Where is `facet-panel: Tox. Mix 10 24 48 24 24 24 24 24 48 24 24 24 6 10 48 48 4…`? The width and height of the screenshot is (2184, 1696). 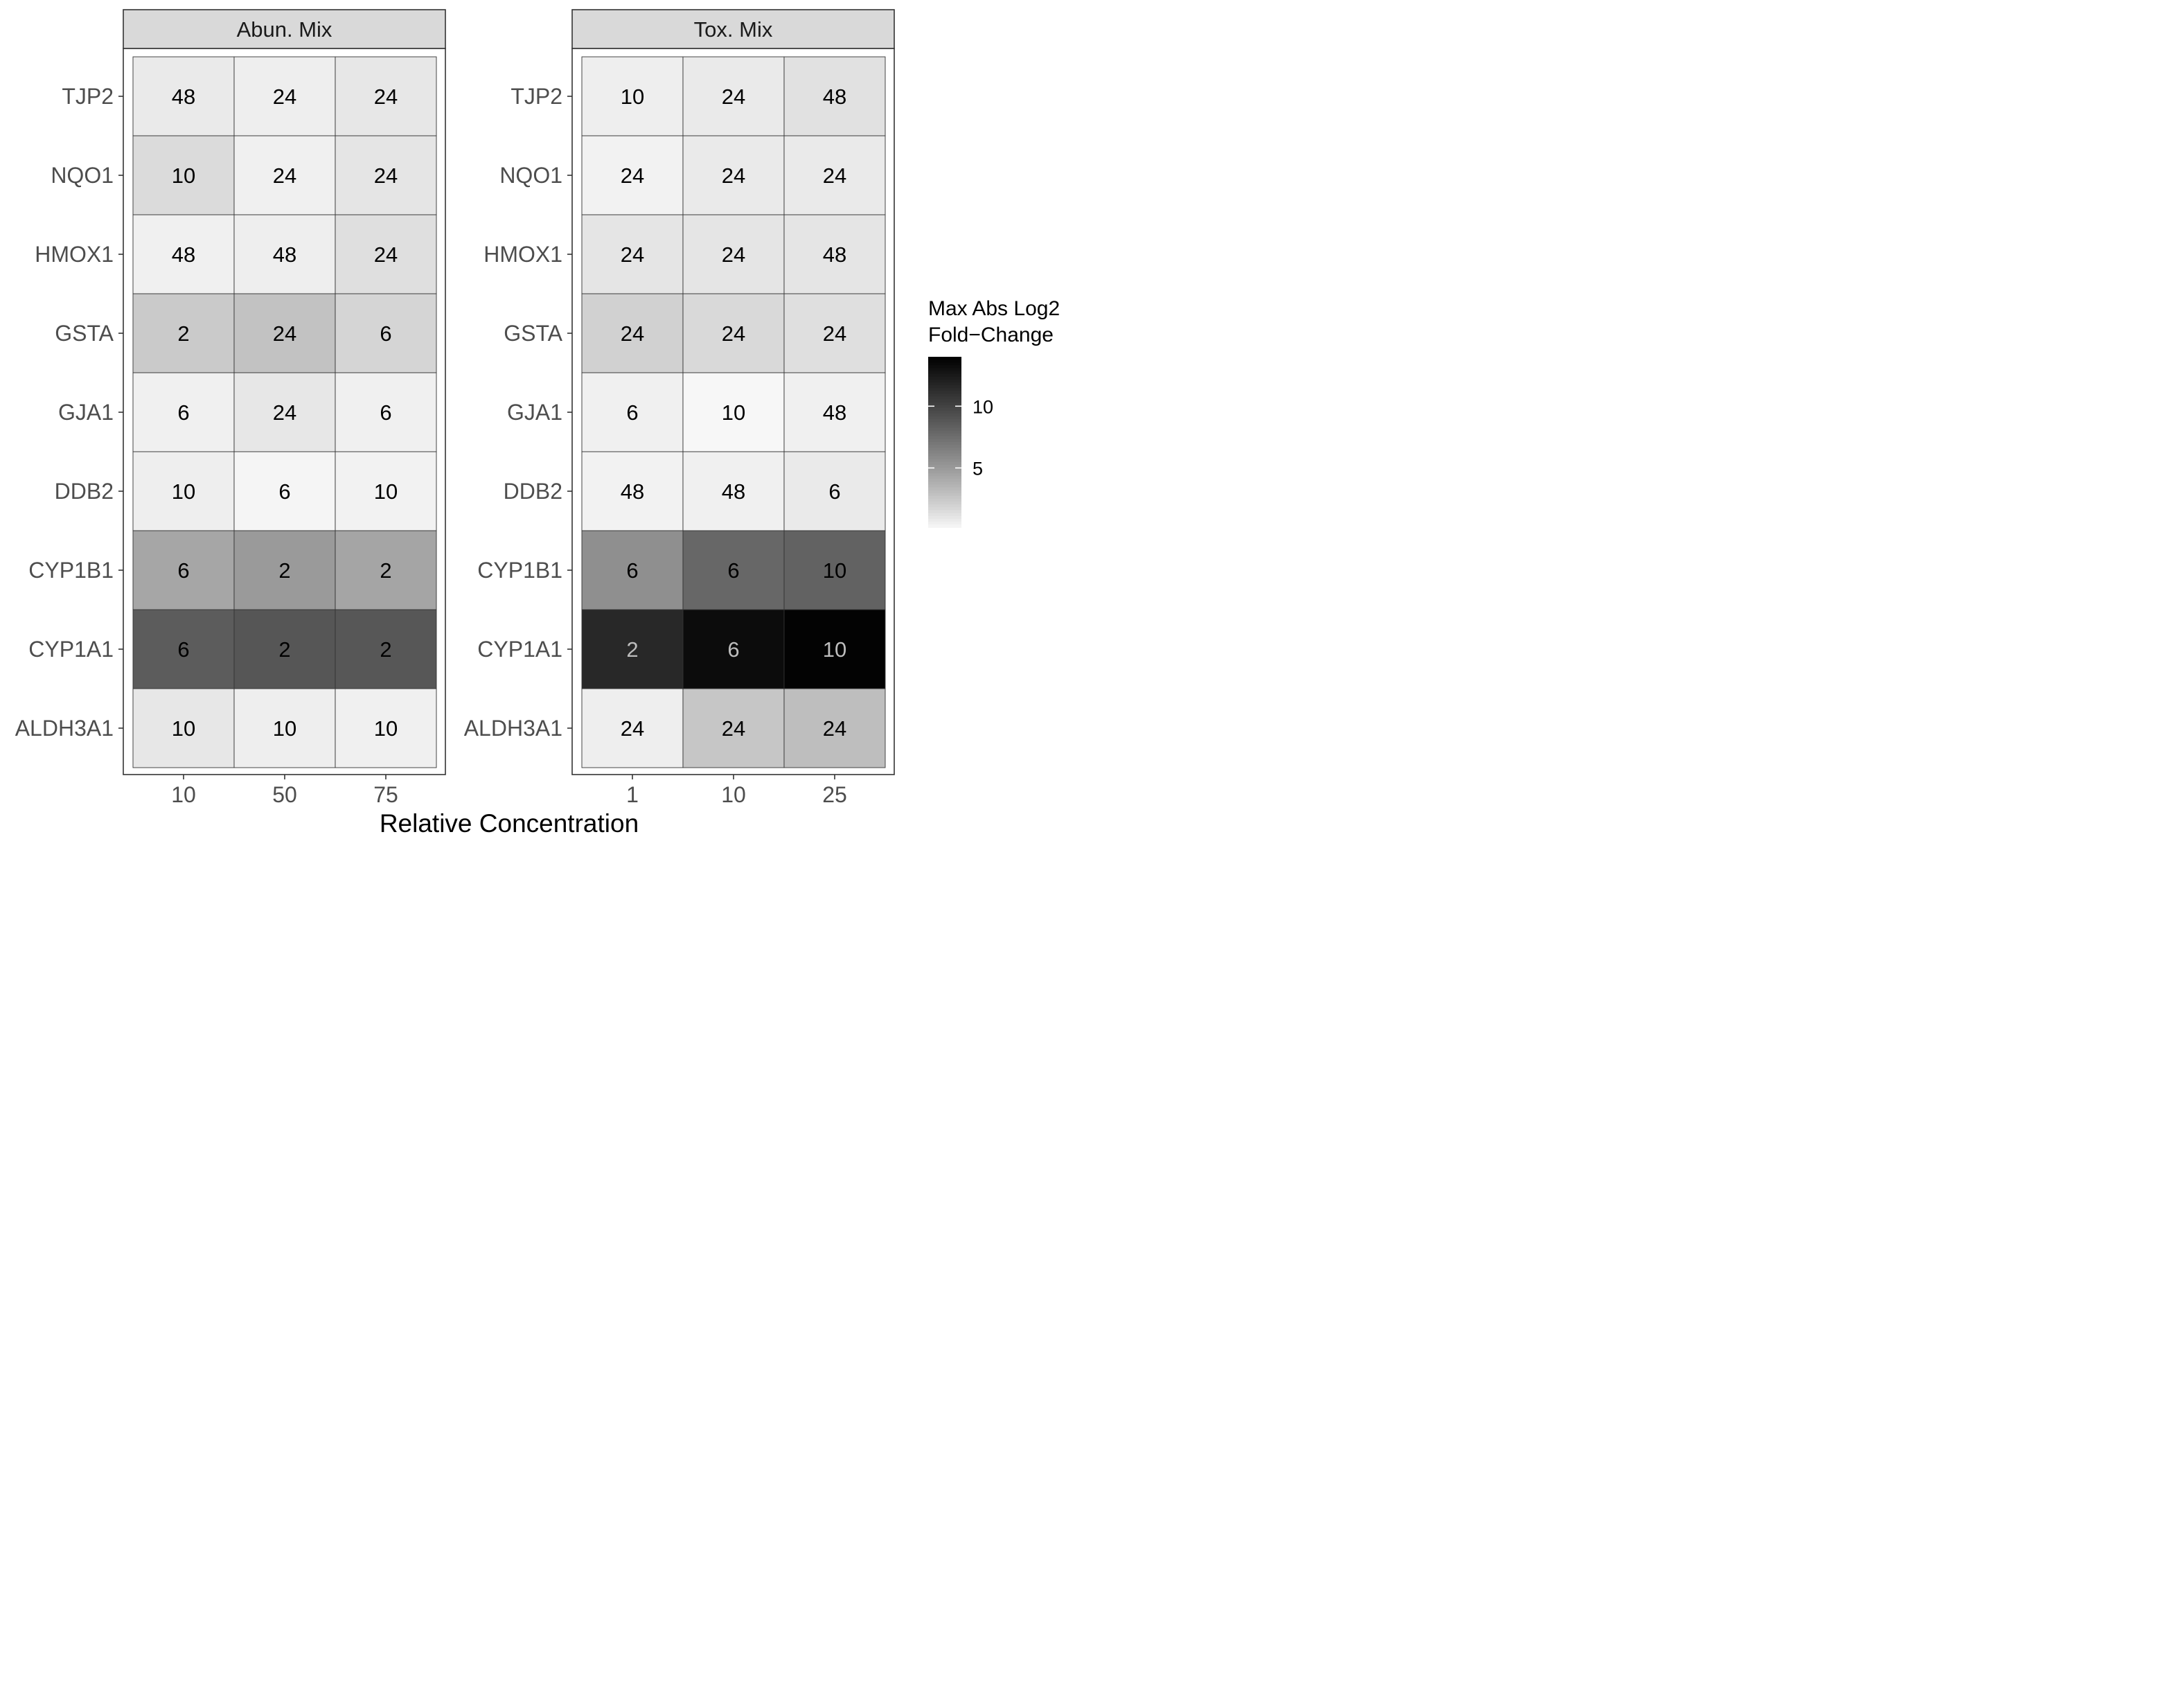 facet-panel: Tox. Mix 10 24 48 24 24 24 24 24 48 24 24 24 6 10 48 48 4… is located at coordinates (679, 408).